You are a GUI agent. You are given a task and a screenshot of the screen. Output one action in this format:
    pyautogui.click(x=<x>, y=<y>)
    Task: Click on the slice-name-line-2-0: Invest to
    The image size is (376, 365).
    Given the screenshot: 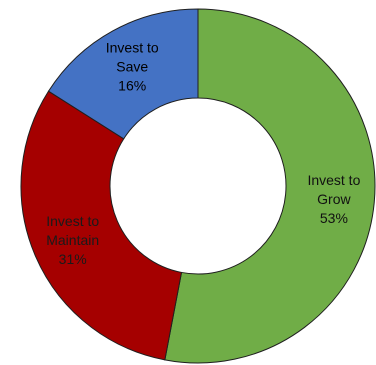 What is the action you would take?
    pyautogui.click(x=132, y=47)
    